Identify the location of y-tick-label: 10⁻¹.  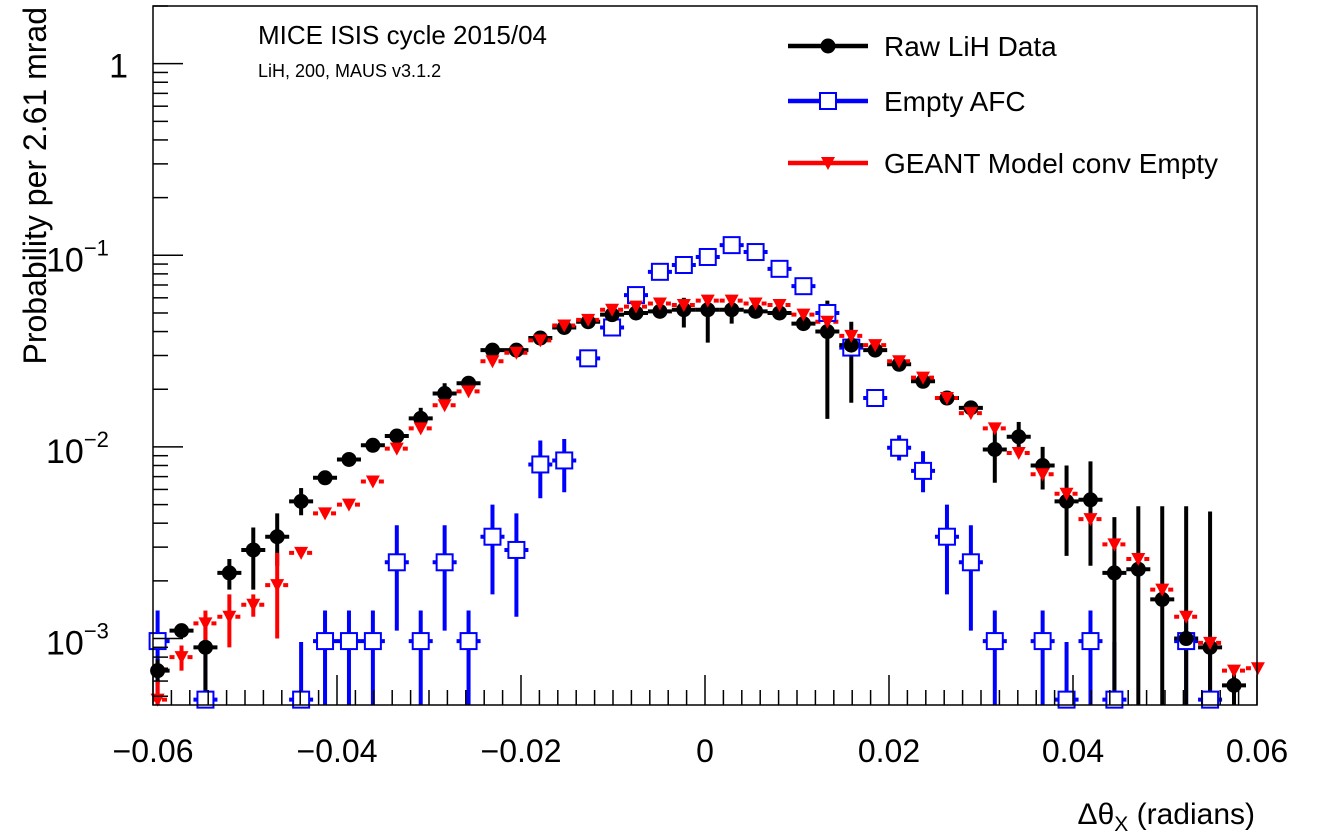
(77, 257).